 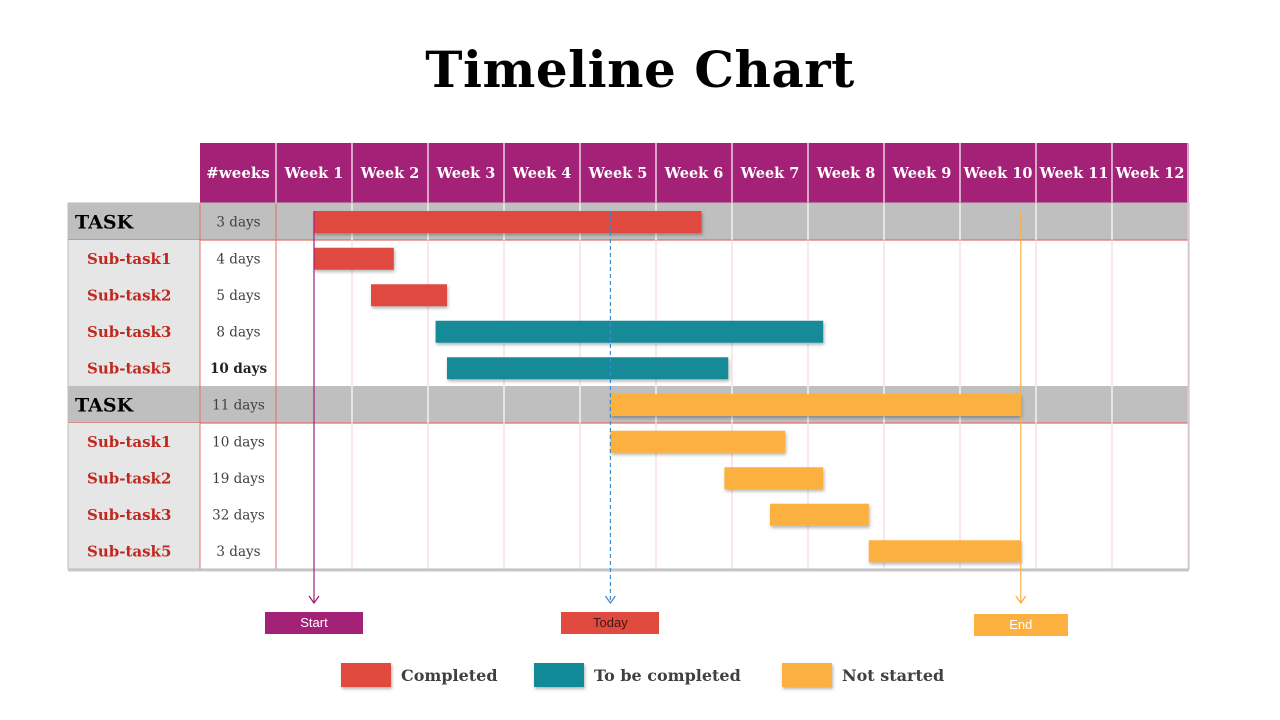 What do you see at coordinates (314, 623) in the screenshot?
I see `marker-start: Start` at bounding box center [314, 623].